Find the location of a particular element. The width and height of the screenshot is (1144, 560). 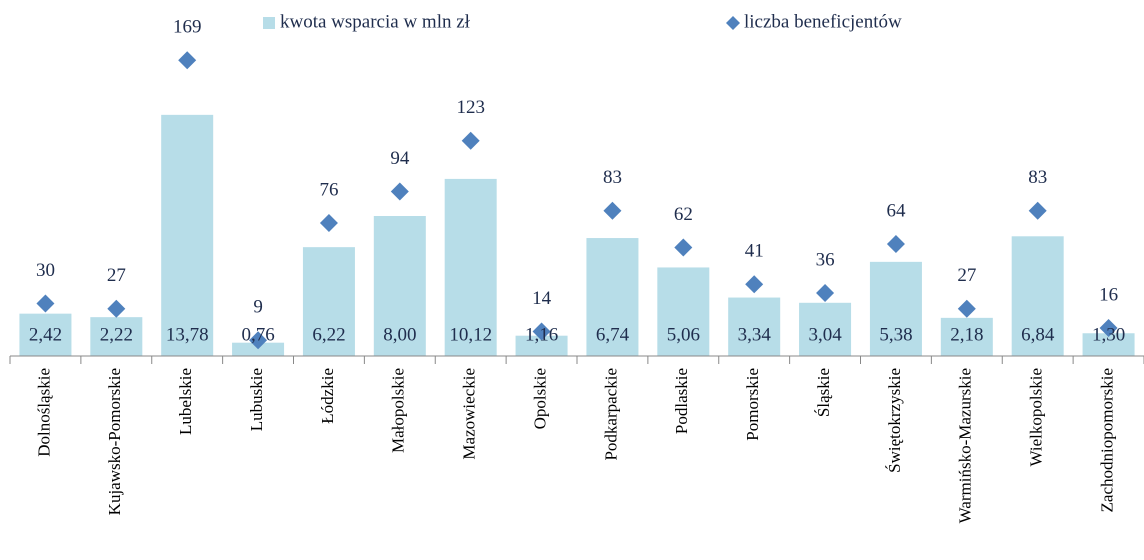

x-tick-label: Podlaskie is located at coordinates (681, 401).